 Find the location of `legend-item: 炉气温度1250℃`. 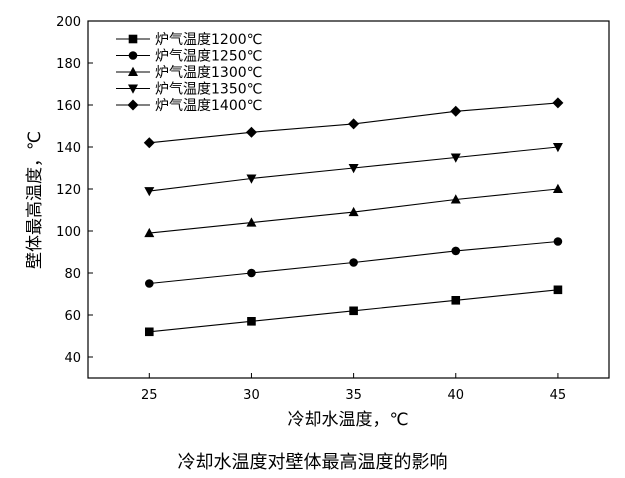

legend-item: 炉气温度1250℃ is located at coordinates (189, 57).